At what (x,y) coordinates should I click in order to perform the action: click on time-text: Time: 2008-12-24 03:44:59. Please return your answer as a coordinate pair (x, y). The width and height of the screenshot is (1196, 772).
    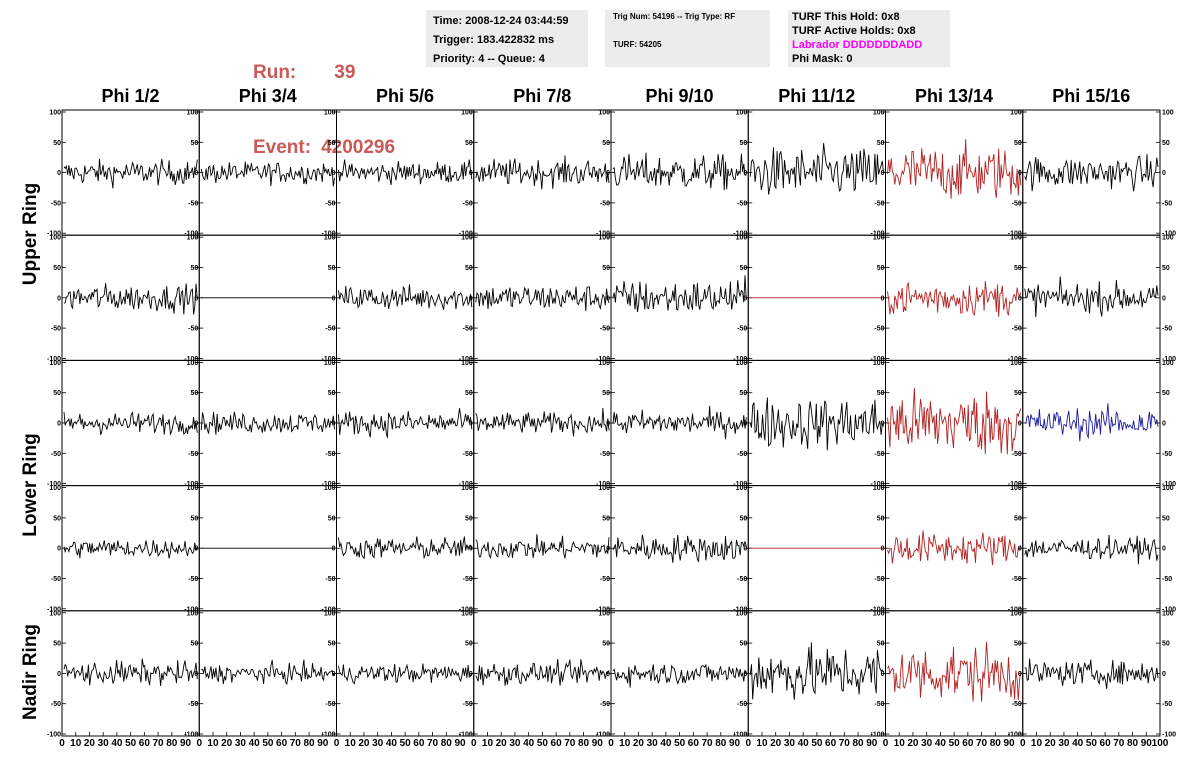
    Looking at the image, I should click on (501, 21).